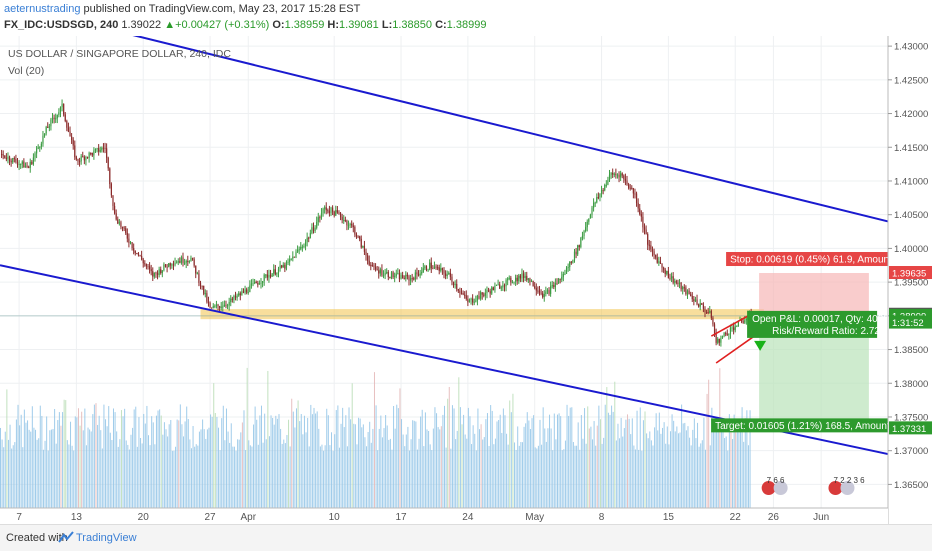  I want to click on author-link: aeternustrading, so click(42, 9).